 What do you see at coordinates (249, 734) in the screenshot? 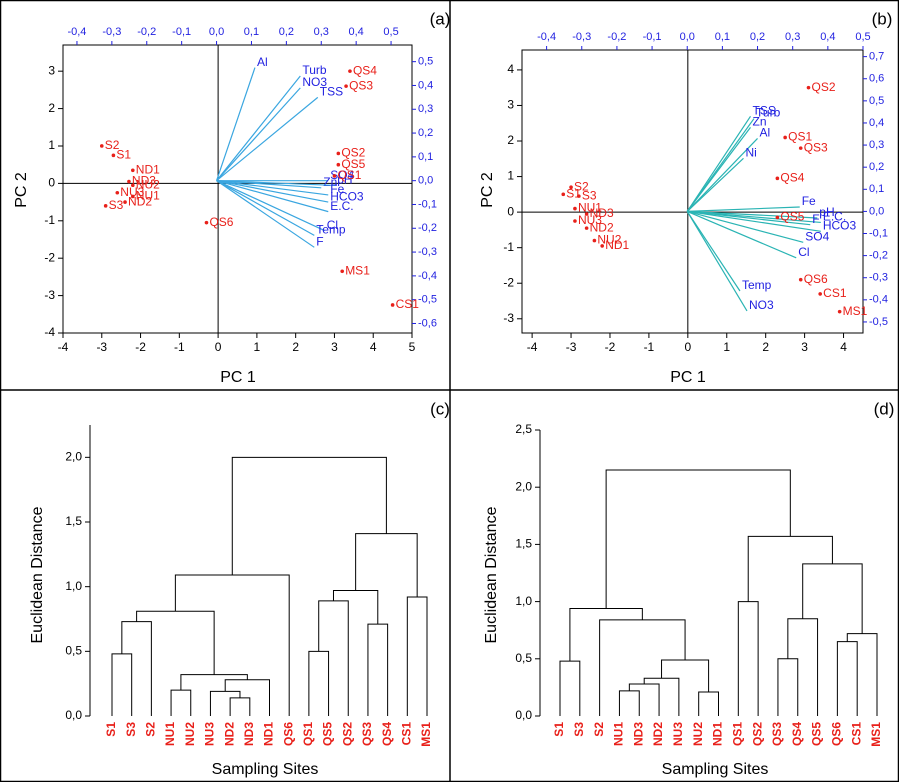
I see `leaf-label: ND3` at bounding box center [249, 734].